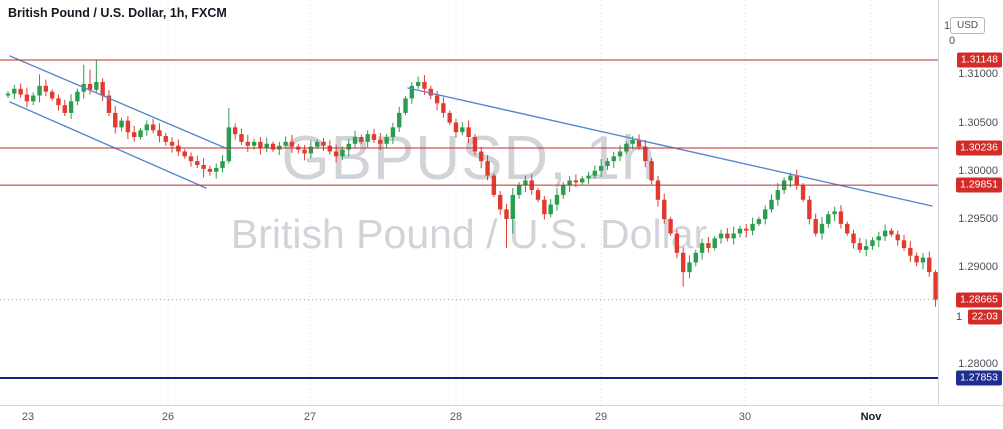 This screenshot has height=429, width=1003. What do you see at coordinates (745, 417) in the screenshot?
I see `time-axis-label: 30` at bounding box center [745, 417].